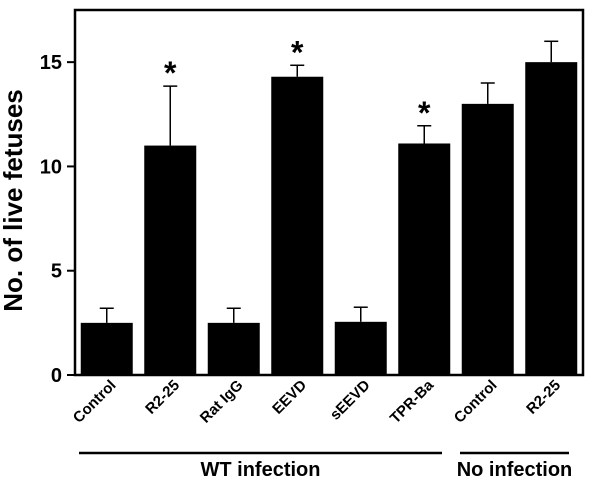  What do you see at coordinates (515, 470) in the screenshot?
I see `group-label: No infection` at bounding box center [515, 470].